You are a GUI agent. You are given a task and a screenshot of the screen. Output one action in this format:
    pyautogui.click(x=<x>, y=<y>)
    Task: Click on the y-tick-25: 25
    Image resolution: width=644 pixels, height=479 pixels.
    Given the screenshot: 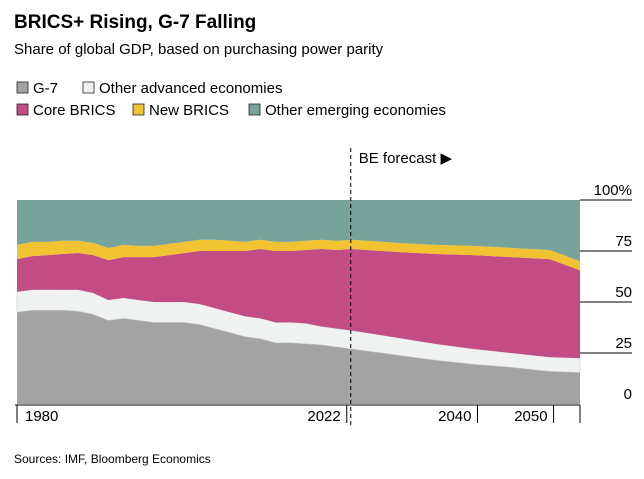 What is the action you would take?
    pyautogui.click(x=606, y=344)
    